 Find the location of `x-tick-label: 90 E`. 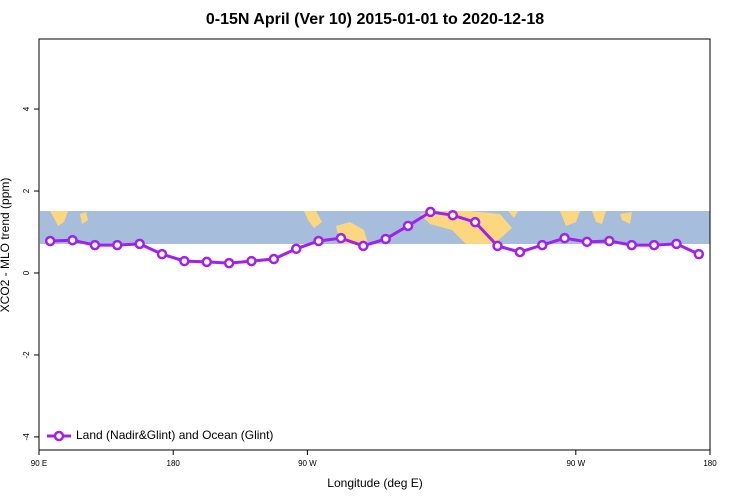

x-tick-label: 90 E is located at coordinates (39, 463).